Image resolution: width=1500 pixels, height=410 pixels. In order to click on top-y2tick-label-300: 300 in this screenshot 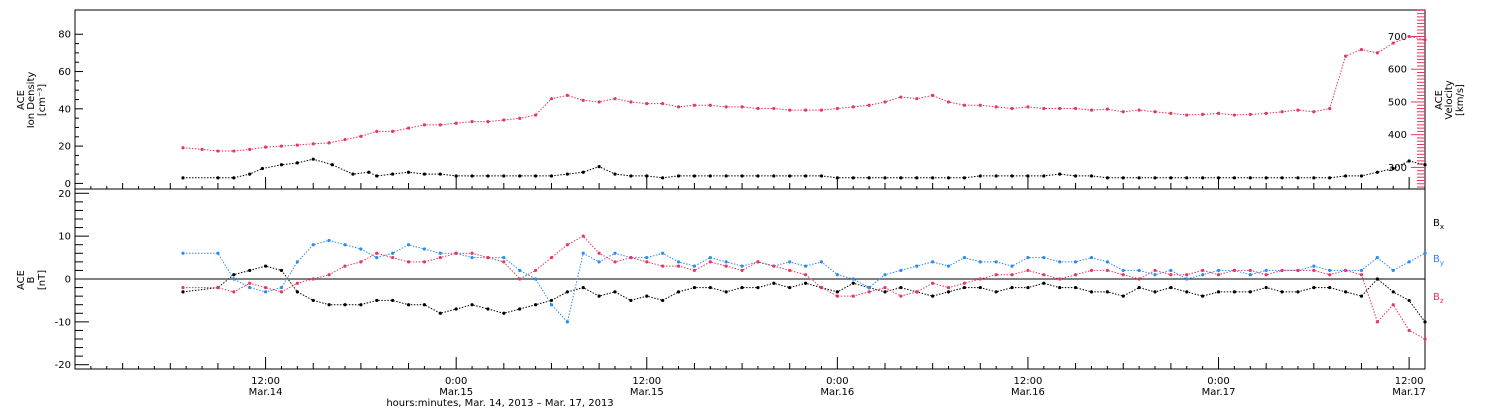, I will do `click(1397, 168)`.